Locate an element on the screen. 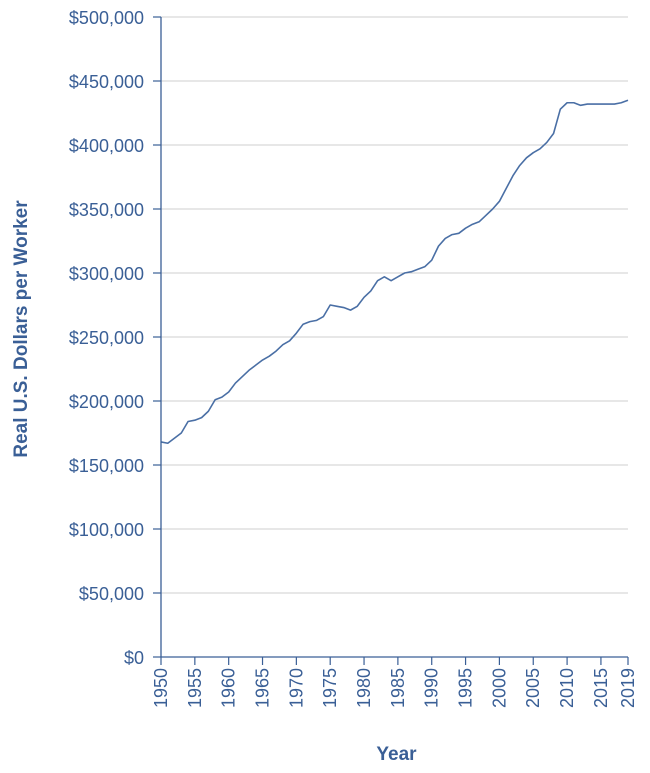  x-tick-label: 1990 is located at coordinates (432, 688).